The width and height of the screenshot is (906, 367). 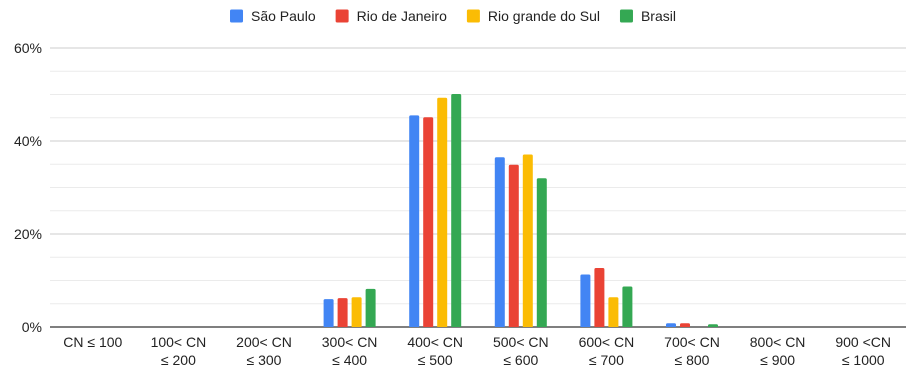 What do you see at coordinates (179, 342) in the screenshot?
I see `x-tick-label: 100< CN` at bounding box center [179, 342].